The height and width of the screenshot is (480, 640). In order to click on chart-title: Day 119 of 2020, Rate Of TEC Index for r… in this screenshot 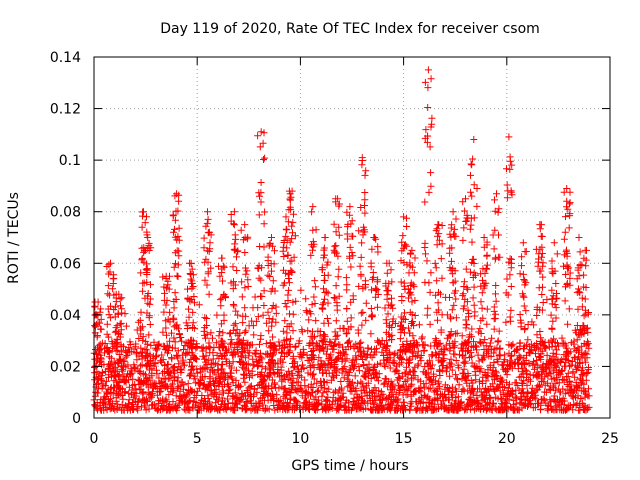, I will do `click(350, 29)`.